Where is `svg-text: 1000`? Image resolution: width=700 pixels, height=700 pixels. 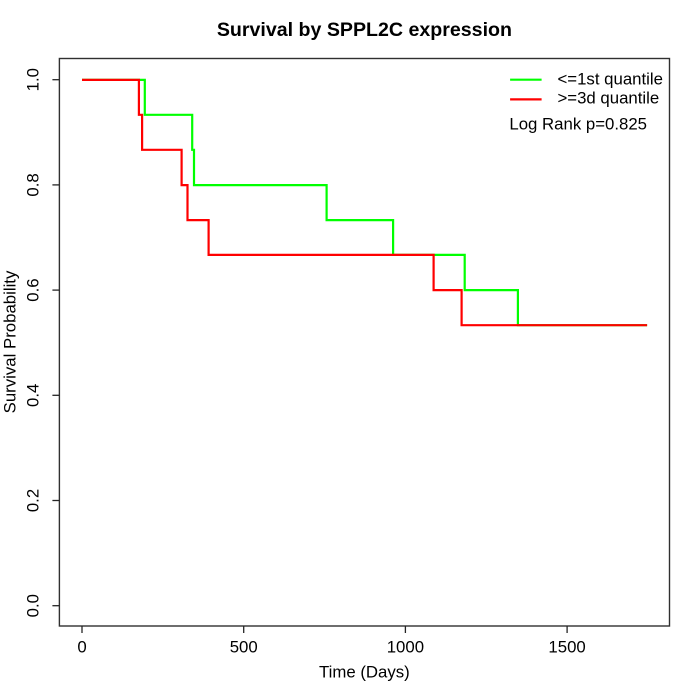
svg-text: 1000 is located at coordinates (405, 647).